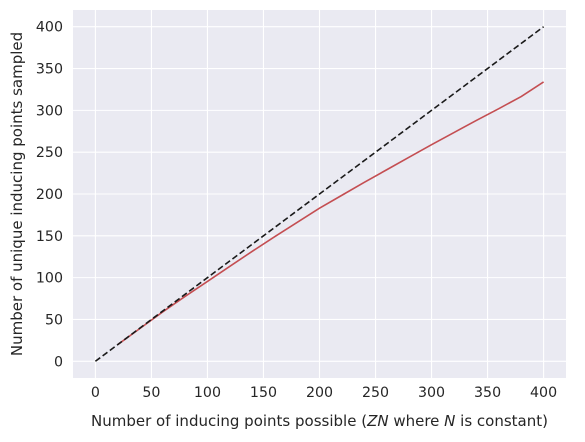 This screenshot has width=585, height=442. I want to click on x-axis-label-part: N, so click(449, 421).